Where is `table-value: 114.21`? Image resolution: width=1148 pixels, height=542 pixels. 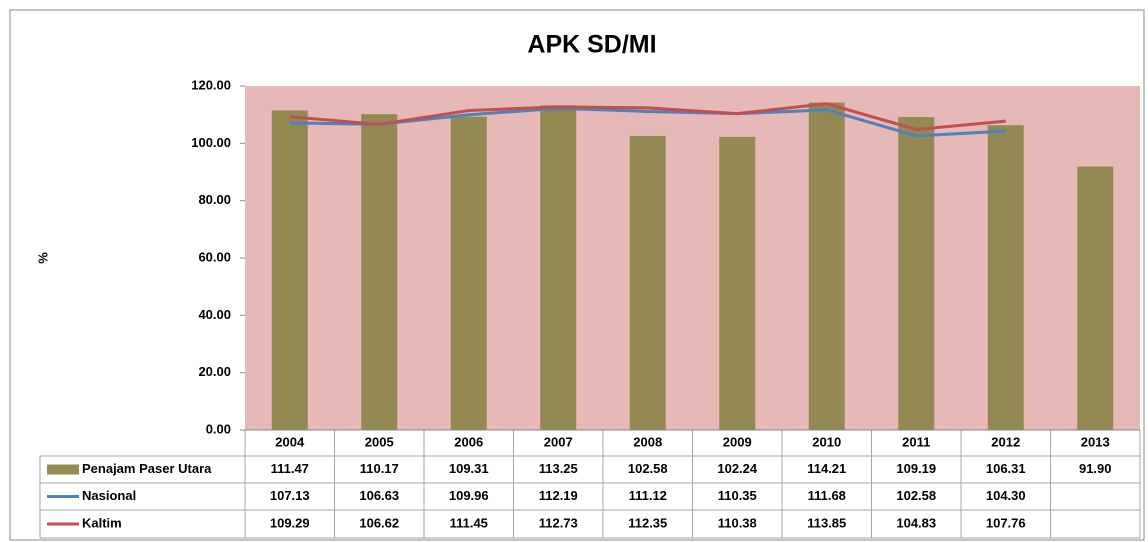
table-value: 114.21 is located at coordinates (826, 468).